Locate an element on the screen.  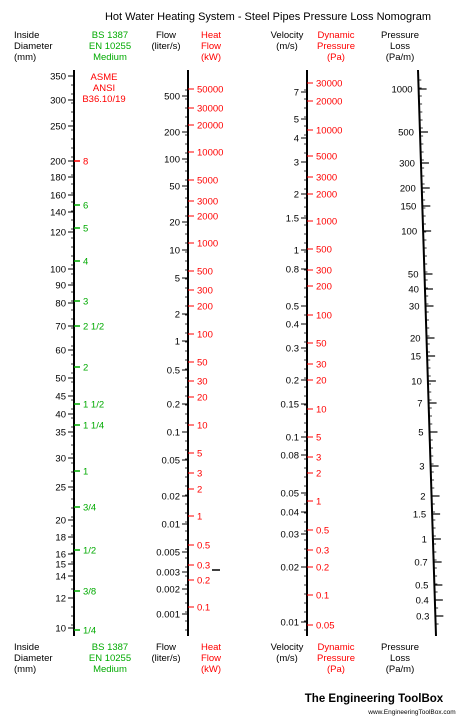
bs-tick-label: 4 is located at coordinates (85, 262).